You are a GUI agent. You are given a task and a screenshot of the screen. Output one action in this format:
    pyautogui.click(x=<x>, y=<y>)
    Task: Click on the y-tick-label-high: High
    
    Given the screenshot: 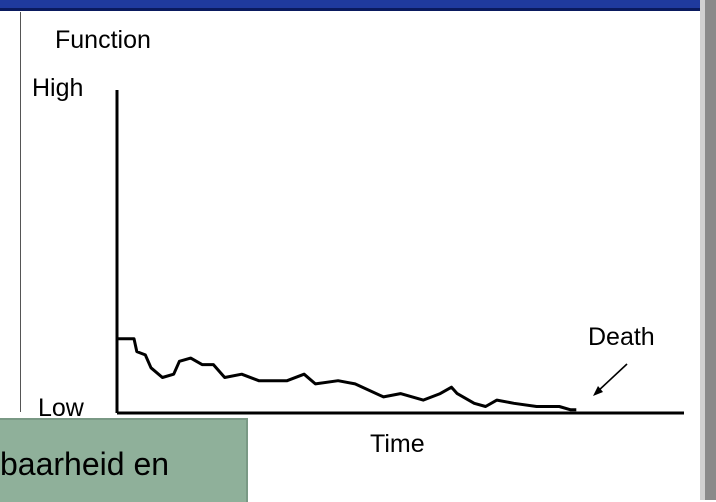 What is the action you would take?
    pyautogui.click(x=58, y=88)
    